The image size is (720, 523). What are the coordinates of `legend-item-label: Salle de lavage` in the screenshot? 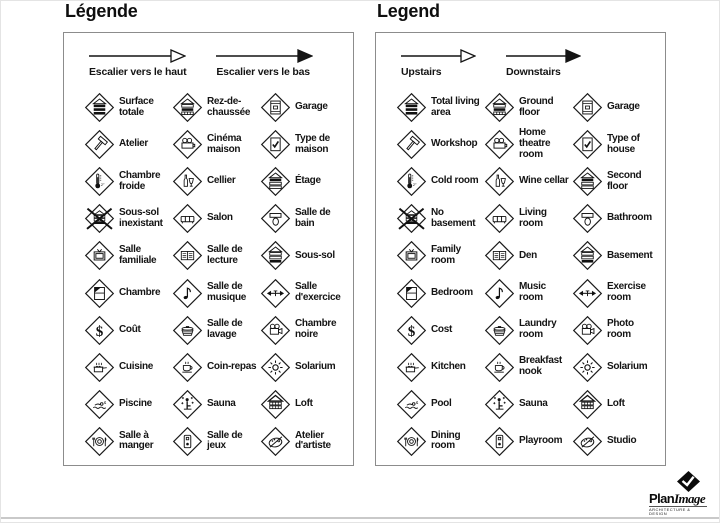 It's located at (225, 329).